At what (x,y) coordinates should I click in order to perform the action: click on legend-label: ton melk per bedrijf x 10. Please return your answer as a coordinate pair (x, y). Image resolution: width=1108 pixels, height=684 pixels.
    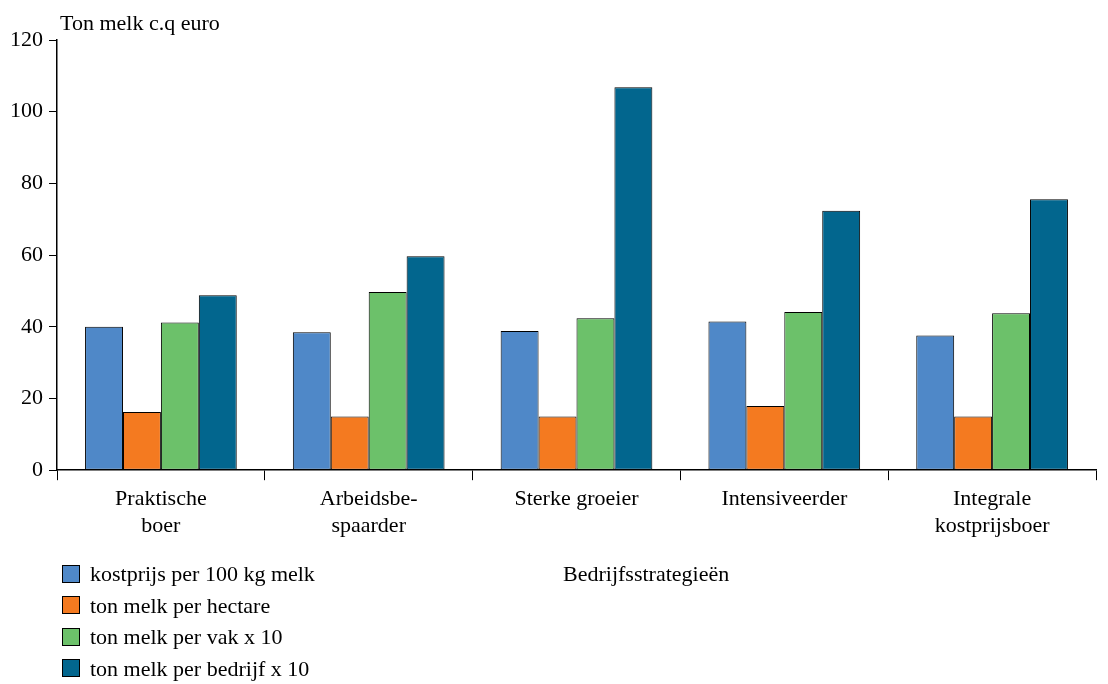
    Looking at the image, I should click on (200, 668).